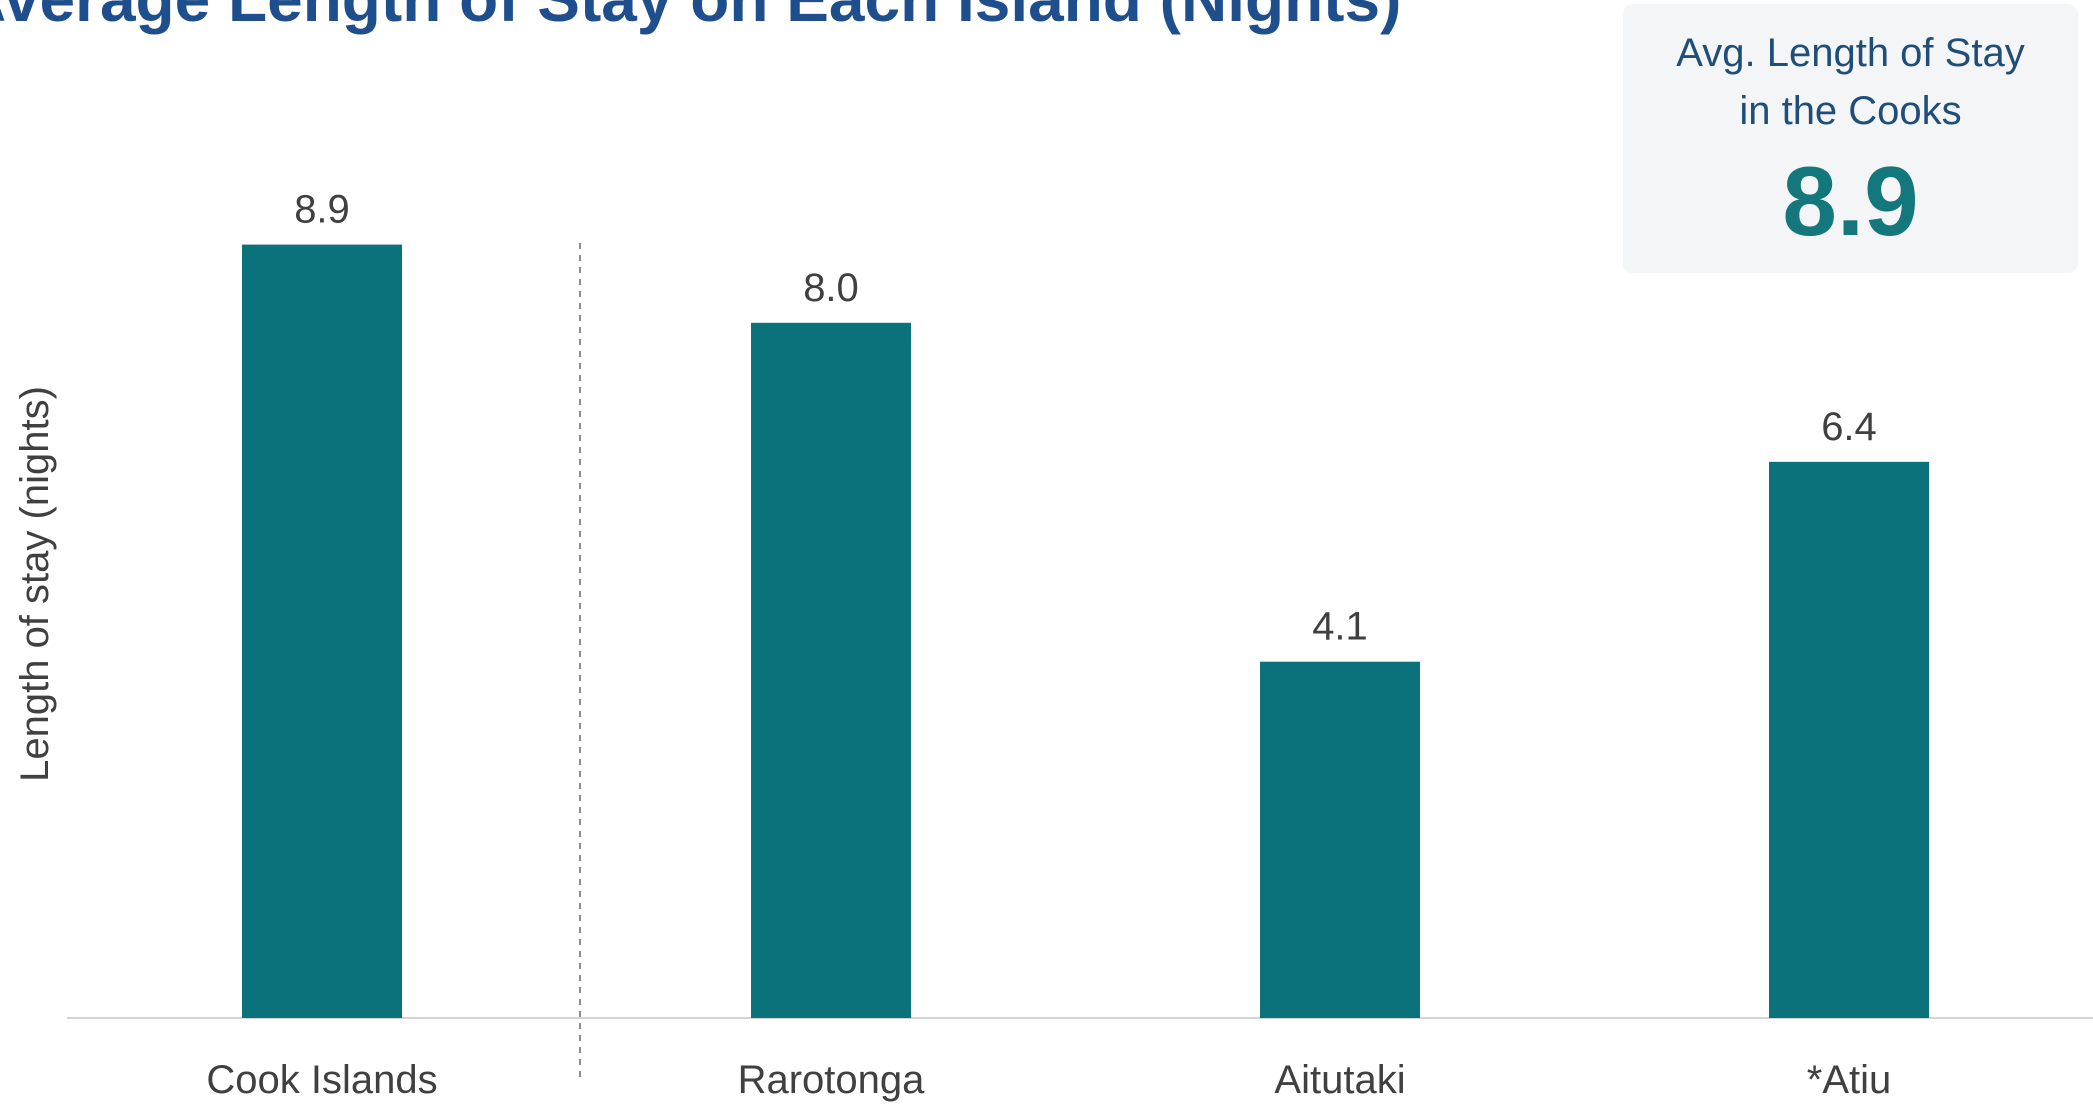  What do you see at coordinates (1048, 1080) in the screenshot?
I see `x-axis-tick-labels: Cook Islands Rarotonga Aitutaki *Atiu` at bounding box center [1048, 1080].